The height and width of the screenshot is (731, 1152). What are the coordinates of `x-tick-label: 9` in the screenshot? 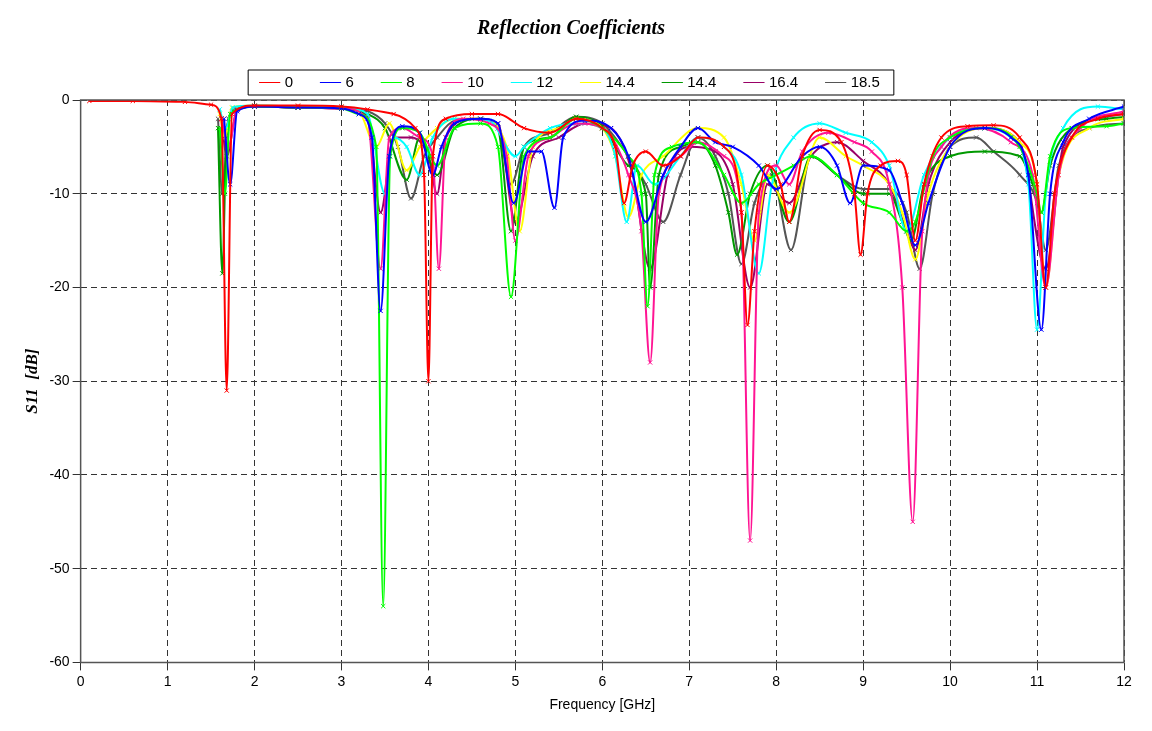 It's located at (863, 680).